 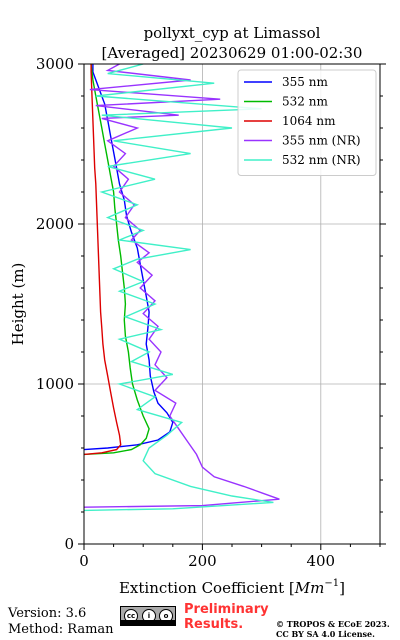 I want to click on y-tick-label: 0, so click(x=69, y=544).